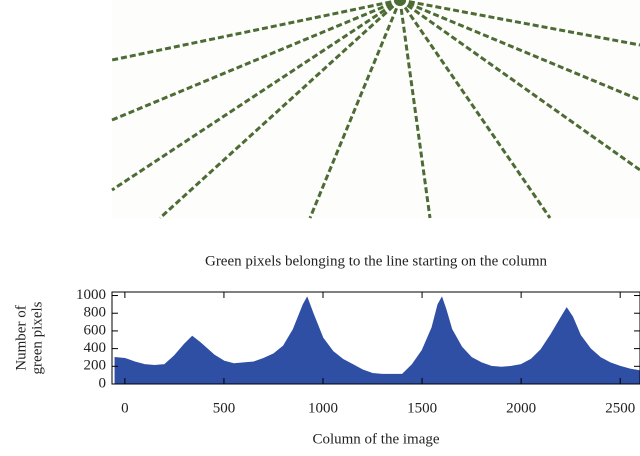 This screenshot has height=456, width=640. I want to click on x-tick-label: 1500, so click(422, 408).